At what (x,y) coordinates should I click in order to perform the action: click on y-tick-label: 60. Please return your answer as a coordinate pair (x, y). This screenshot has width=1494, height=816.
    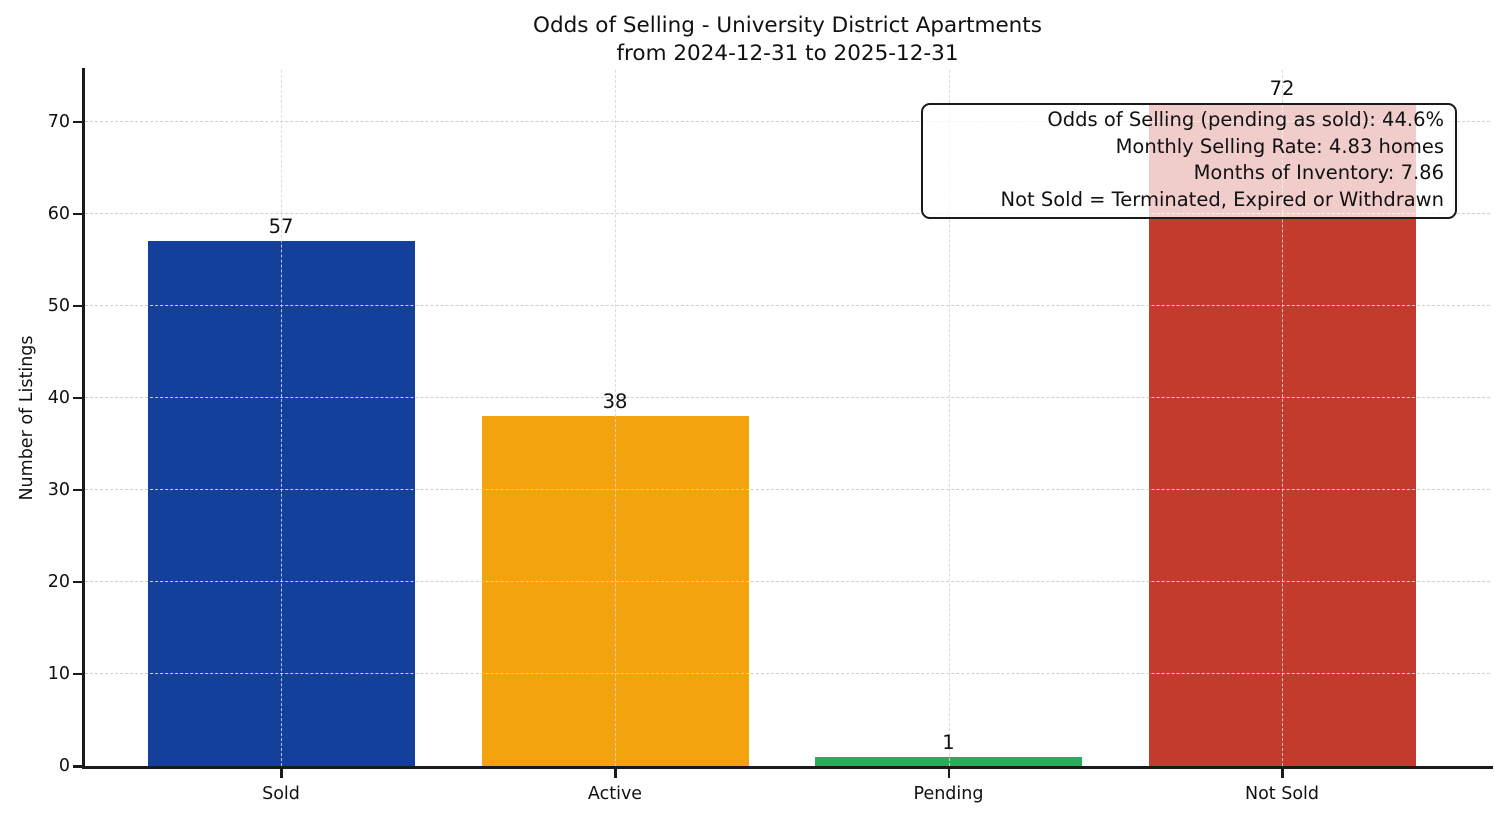
    Looking at the image, I should click on (58, 213).